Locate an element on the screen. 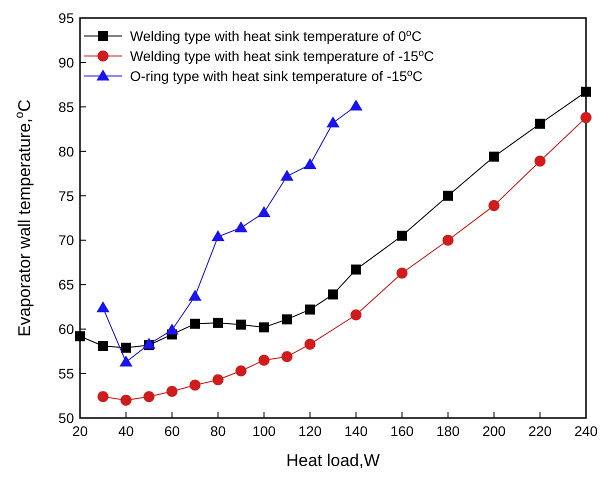  x-tick-label: 120 is located at coordinates (310, 431).